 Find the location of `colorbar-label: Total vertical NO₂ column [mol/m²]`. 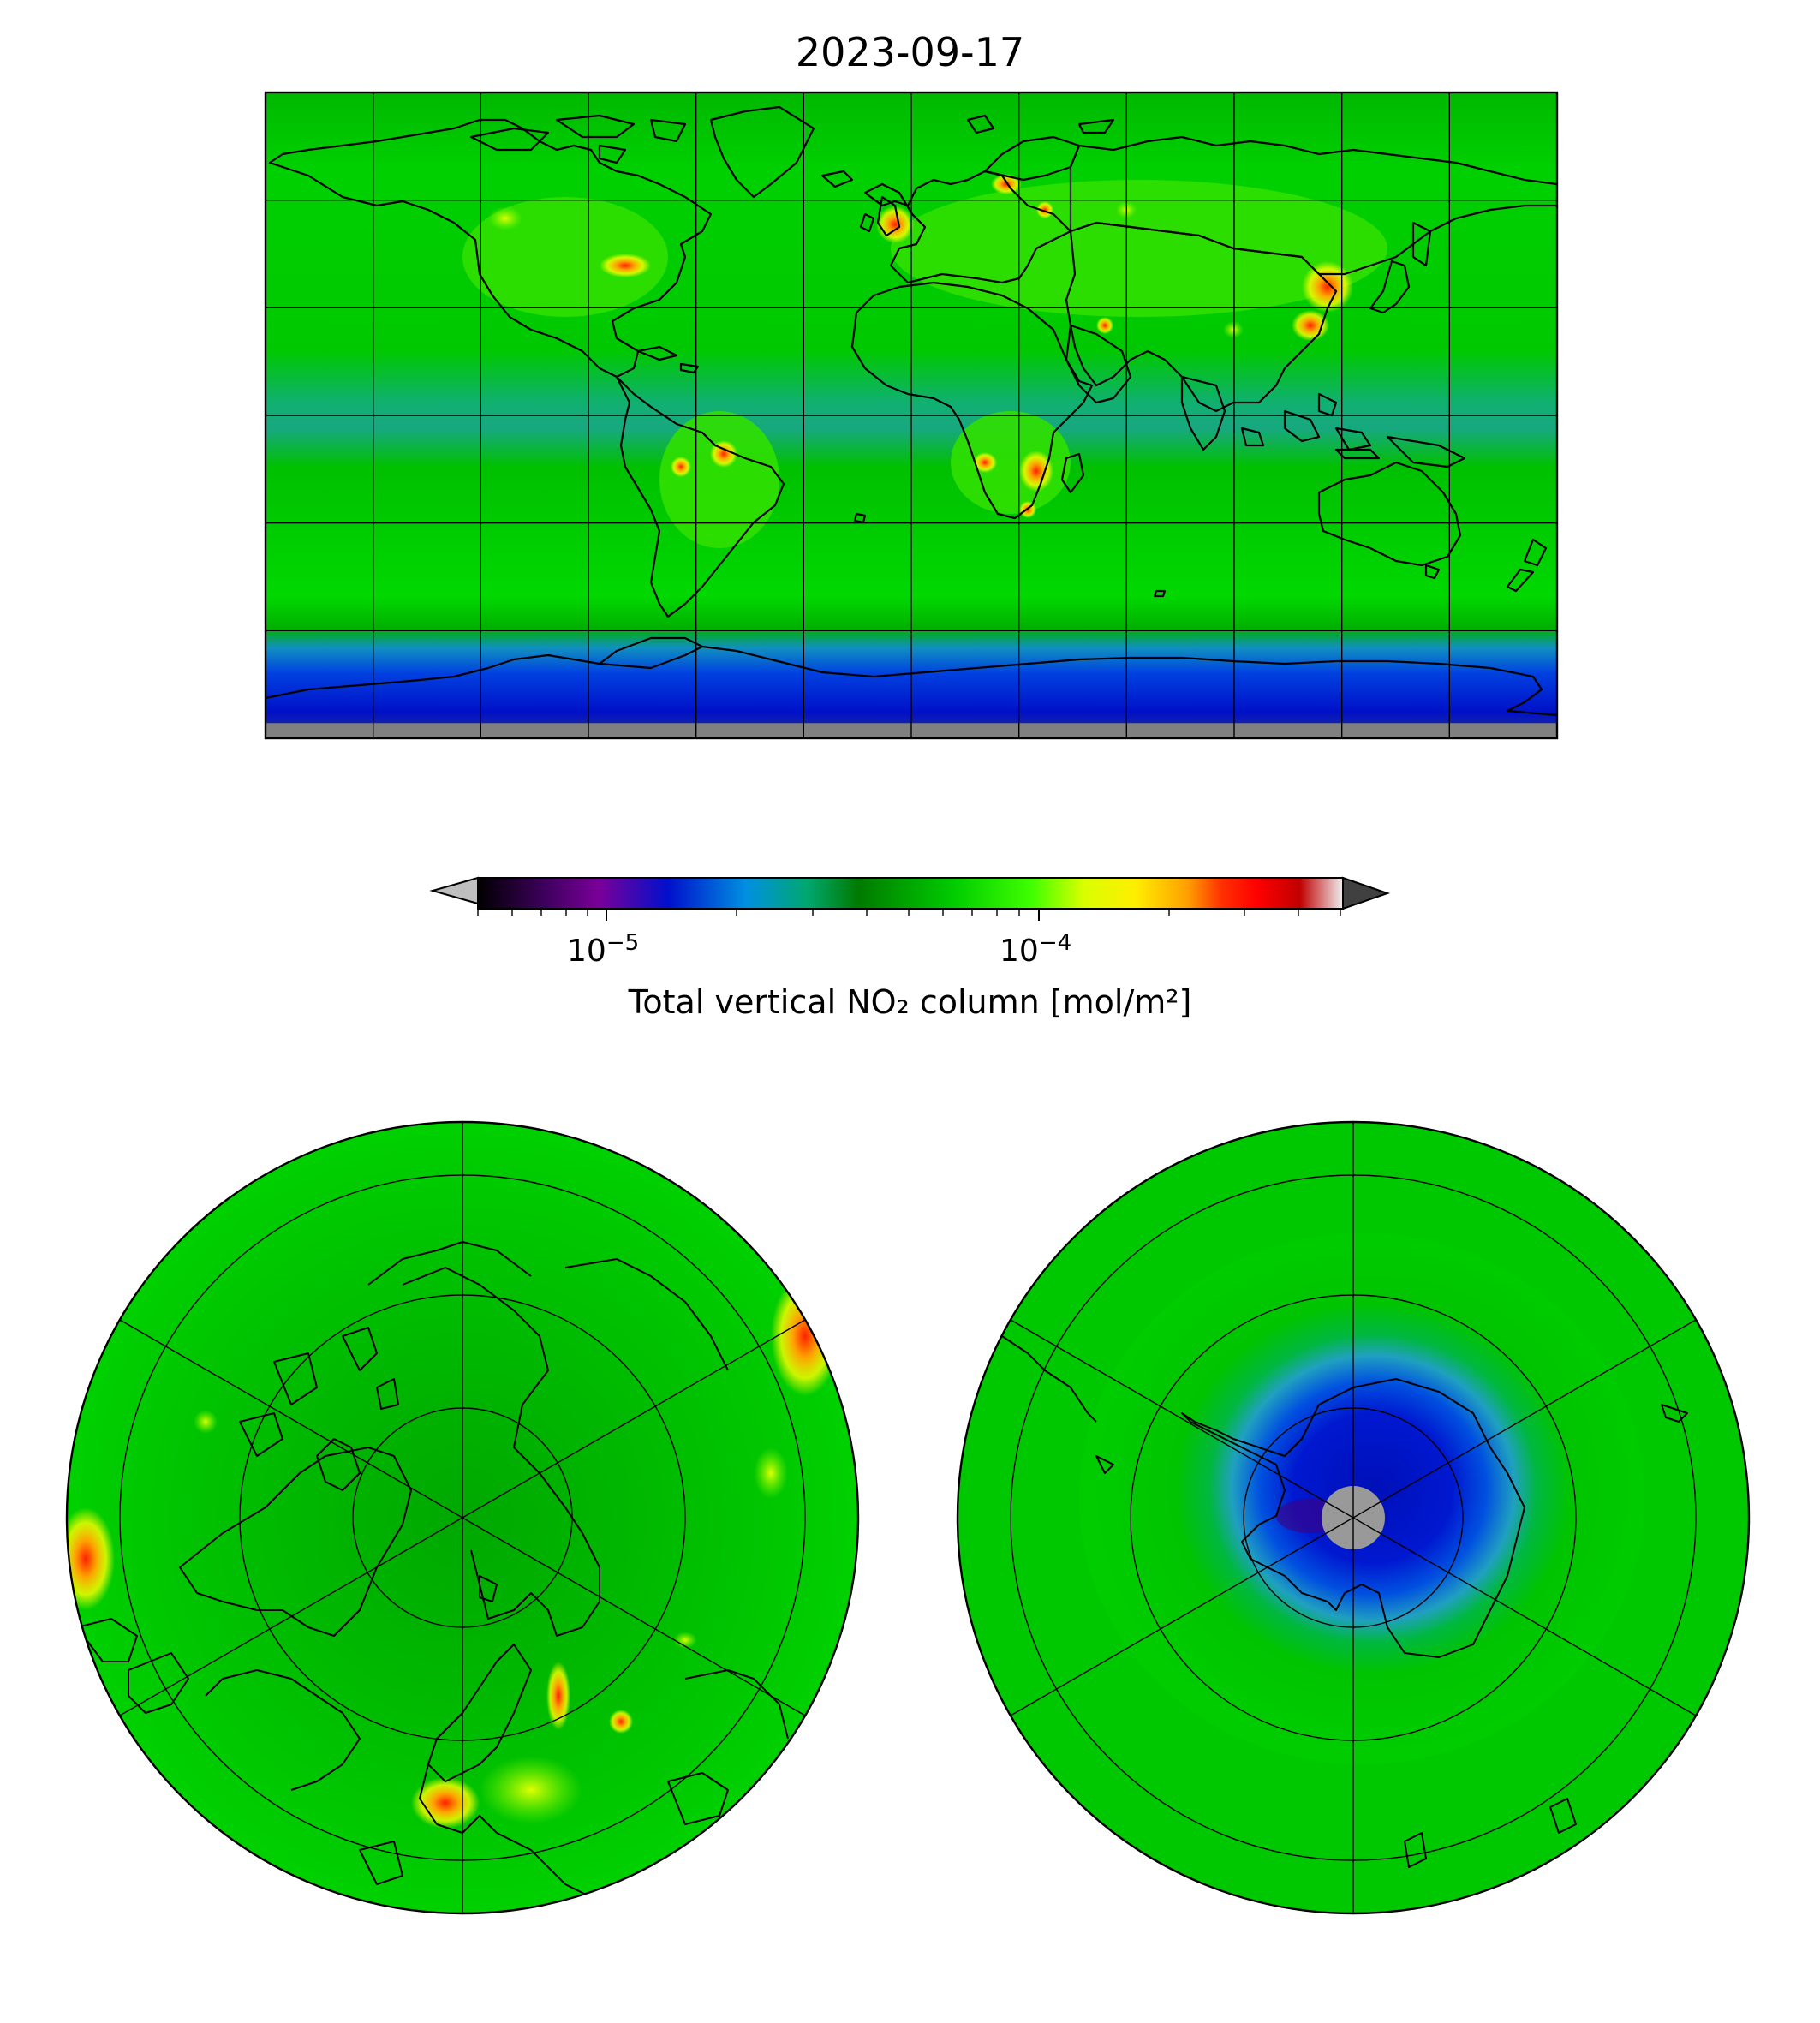

colorbar-label: Total vertical NO₂ column [mol/m²] is located at coordinates (910, 1002).